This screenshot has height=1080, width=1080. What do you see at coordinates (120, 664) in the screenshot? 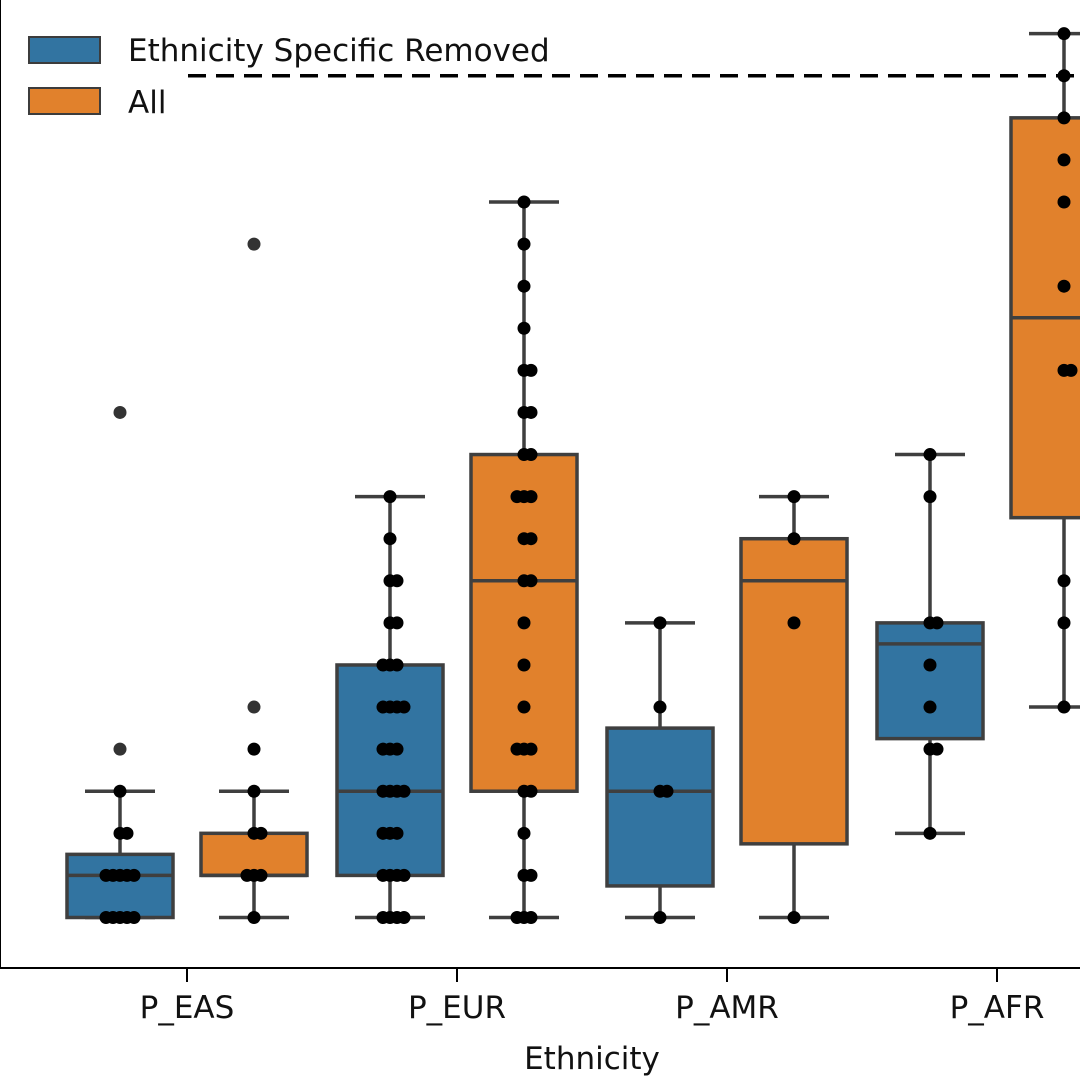
I see `box-removed-p_eas` at bounding box center [120, 664].